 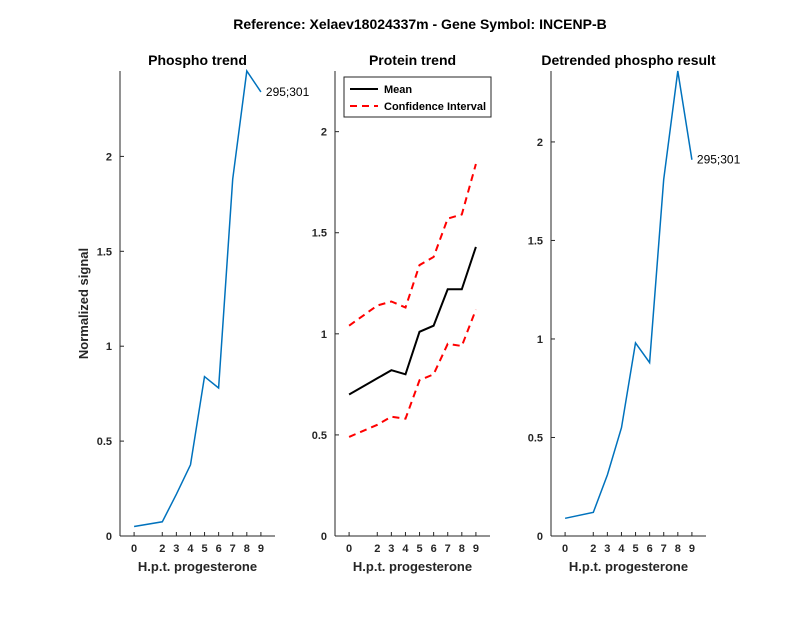 What do you see at coordinates (435, 107) in the screenshot?
I see `legend-entry-label: Confidence Interval` at bounding box center [435, 107].